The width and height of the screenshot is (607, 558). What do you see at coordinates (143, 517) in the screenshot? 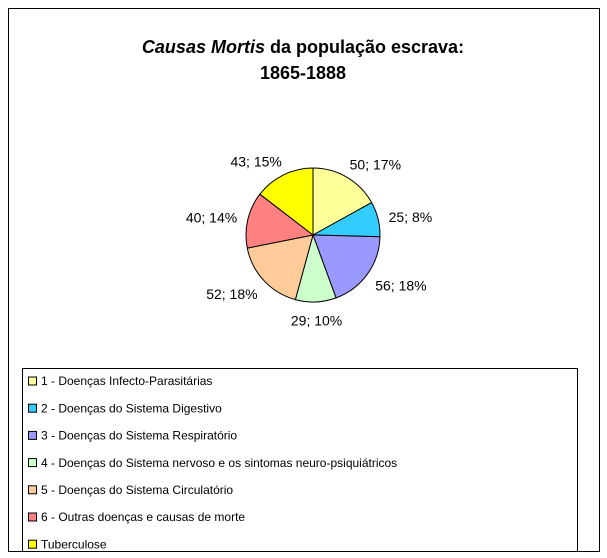
I see `legend-label: 6 - Outras doenças e causas de morte` at bounding box center [143, 517].